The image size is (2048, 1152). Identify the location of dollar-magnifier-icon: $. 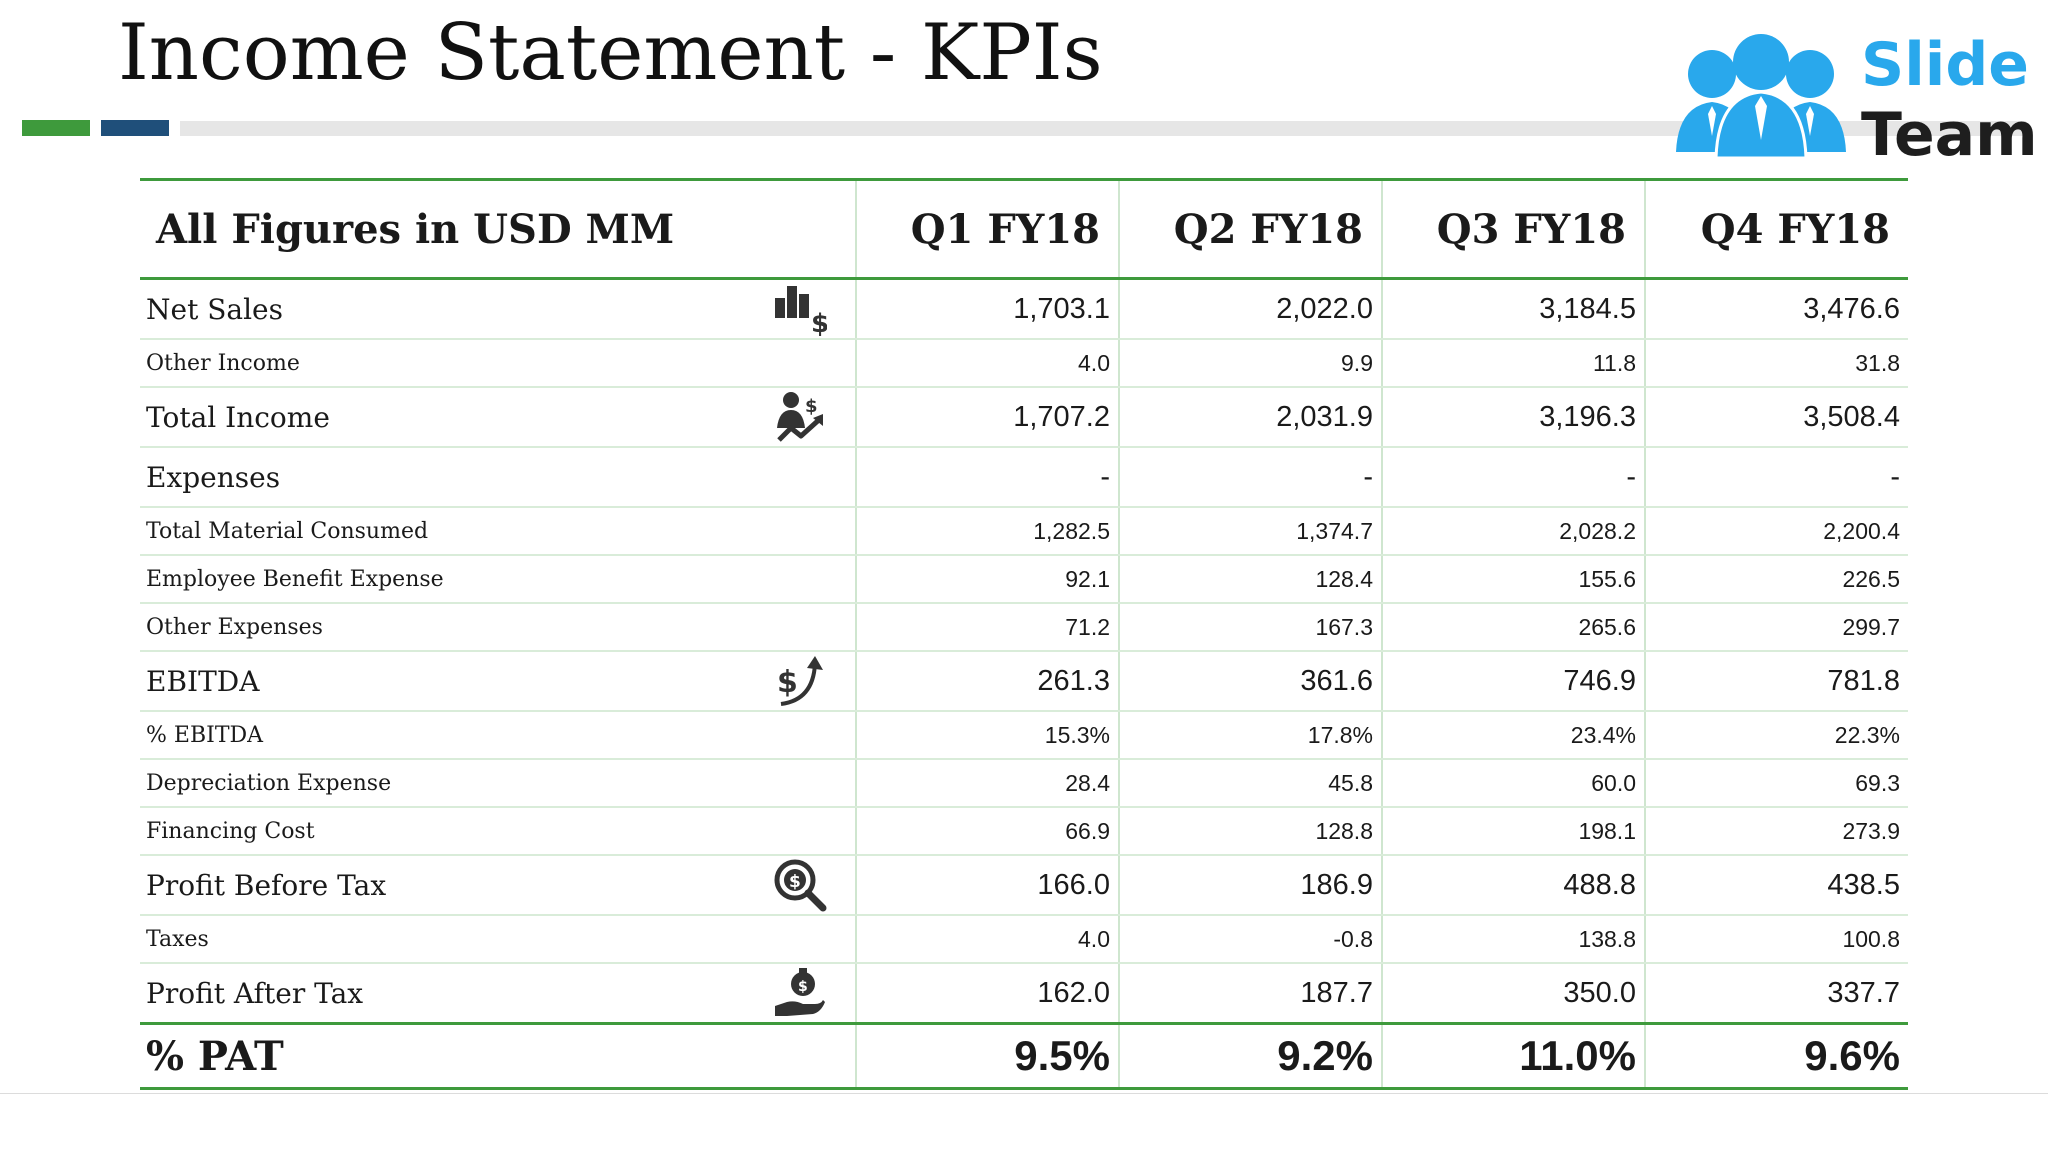
(800, 885).